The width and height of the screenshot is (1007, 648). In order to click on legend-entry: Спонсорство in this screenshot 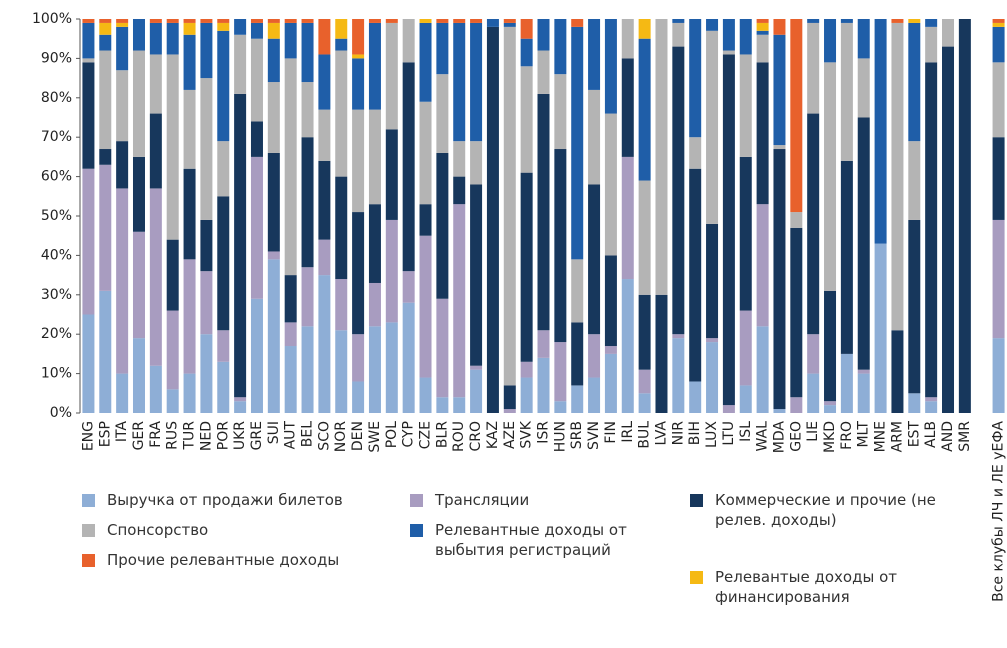, I will do `click(227, 530)`.